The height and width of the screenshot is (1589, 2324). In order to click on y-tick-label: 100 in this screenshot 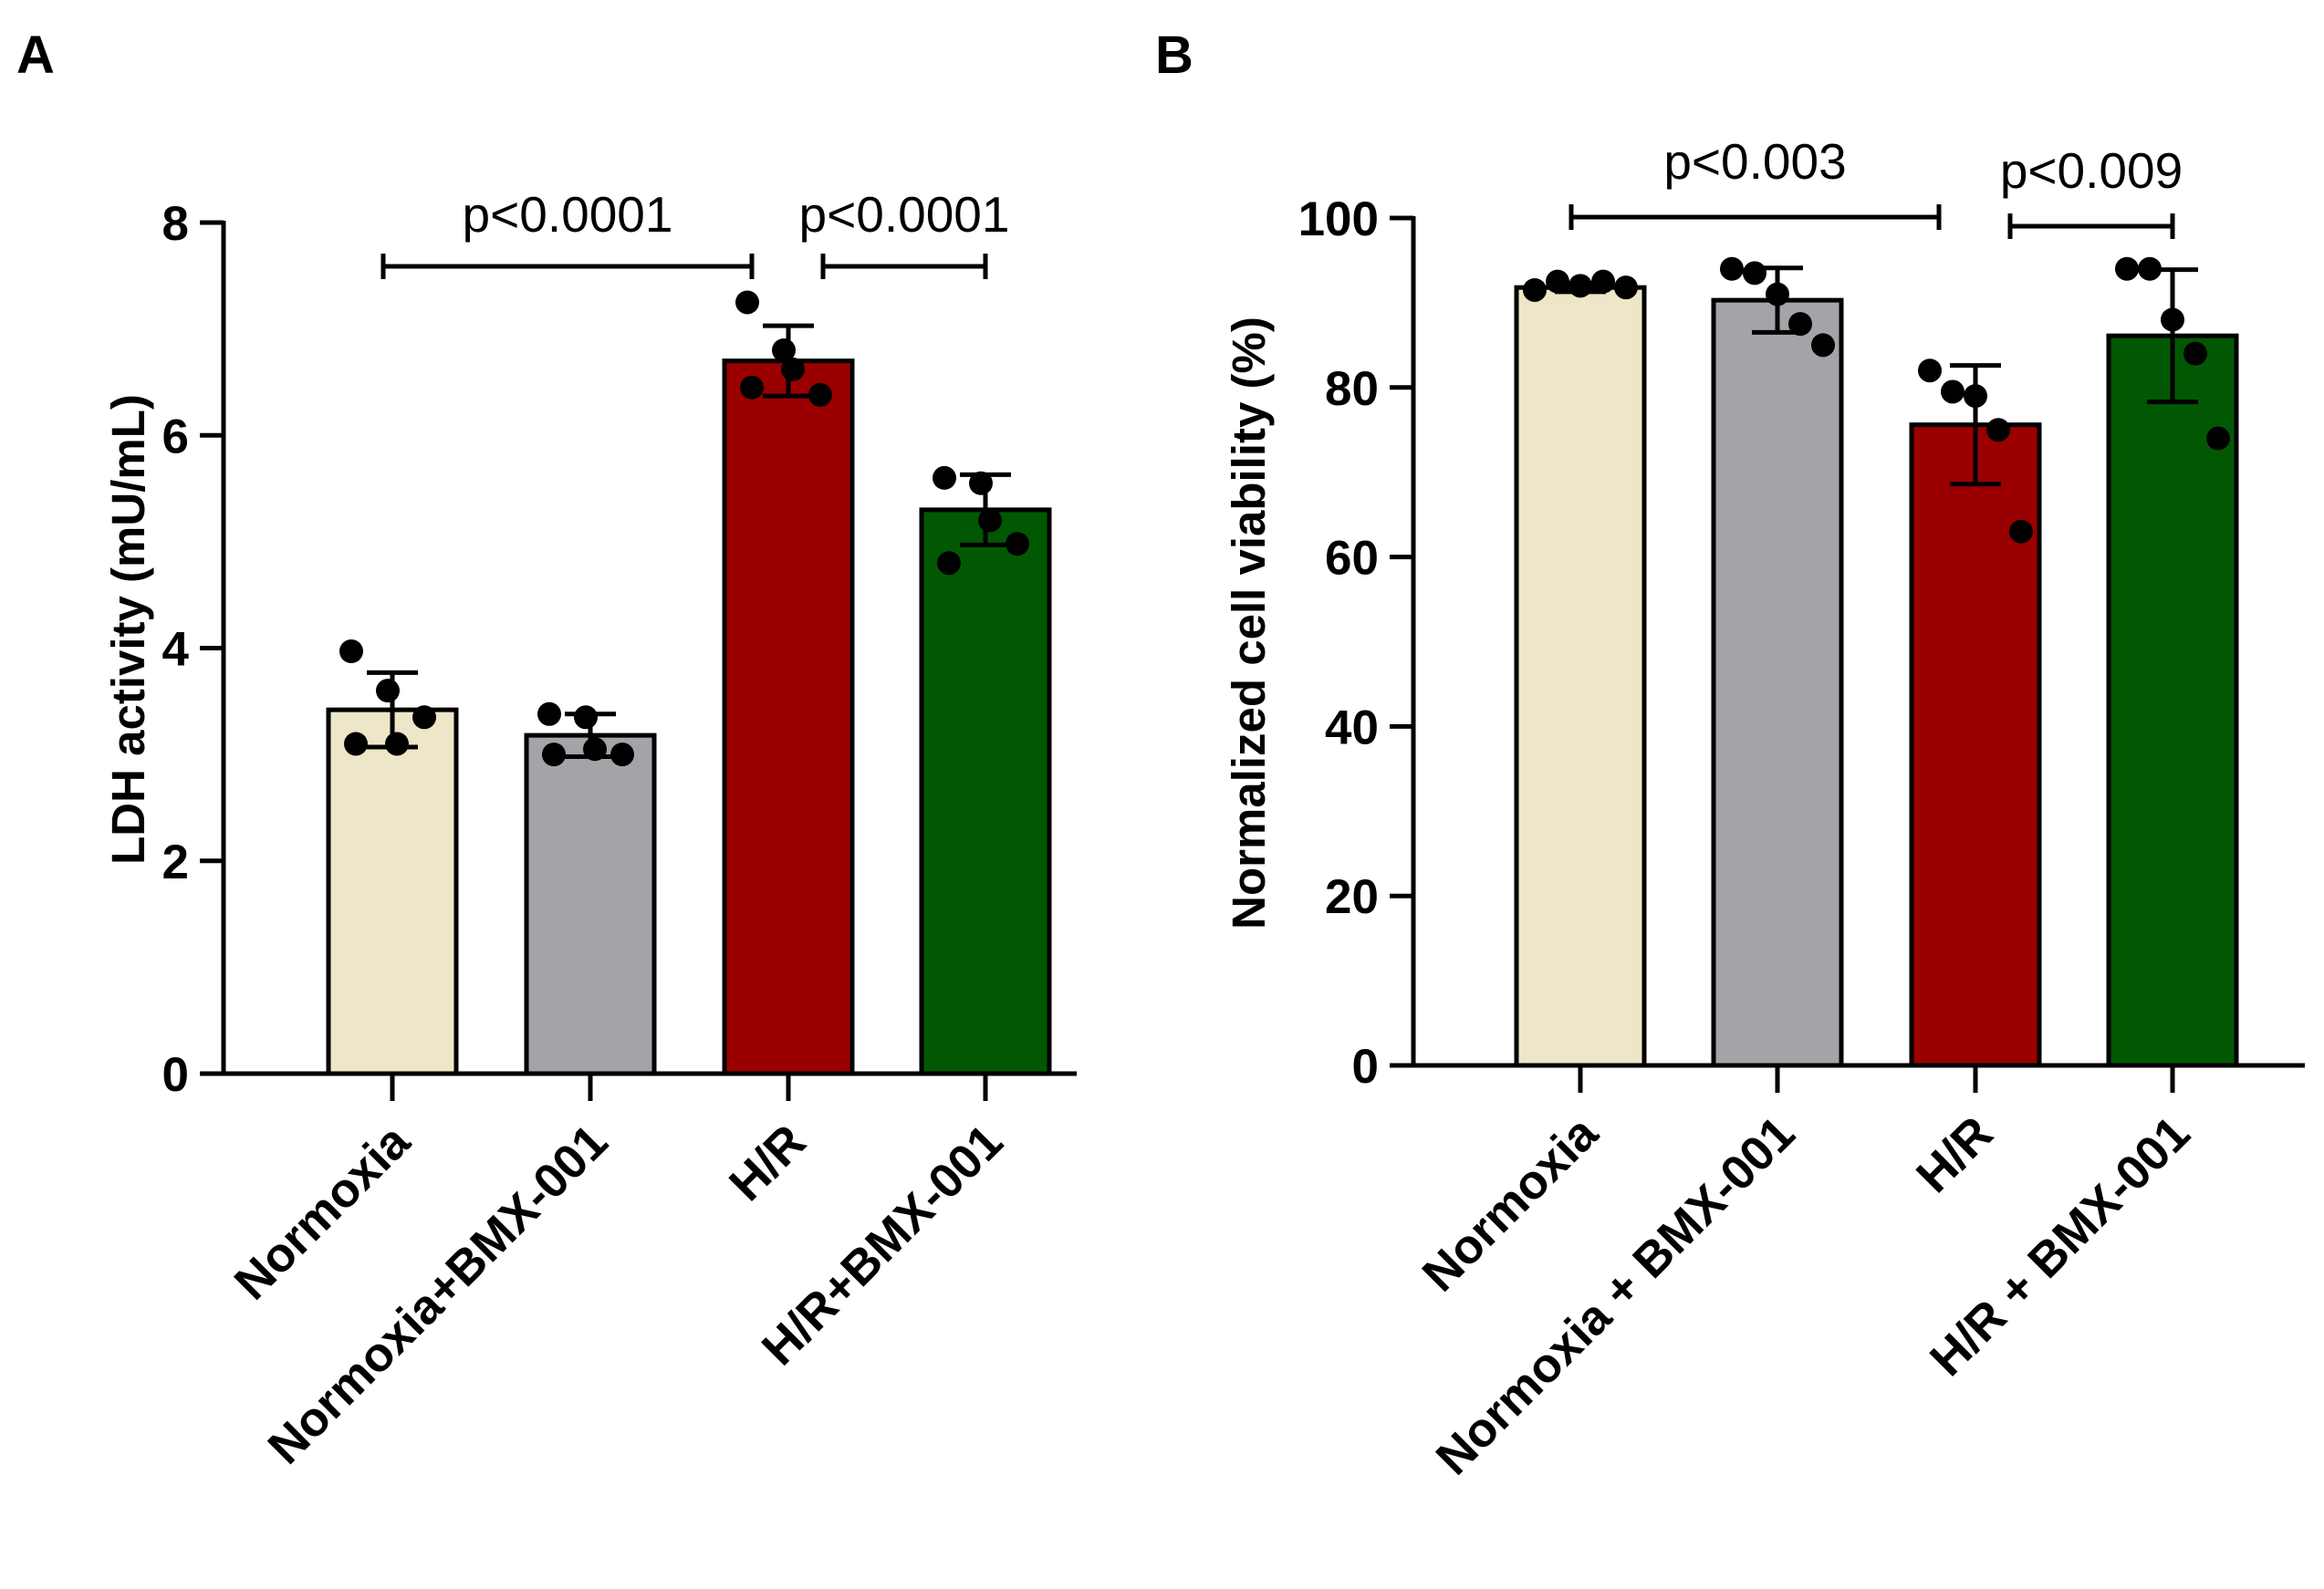, I will do `click(1338, 219)`.